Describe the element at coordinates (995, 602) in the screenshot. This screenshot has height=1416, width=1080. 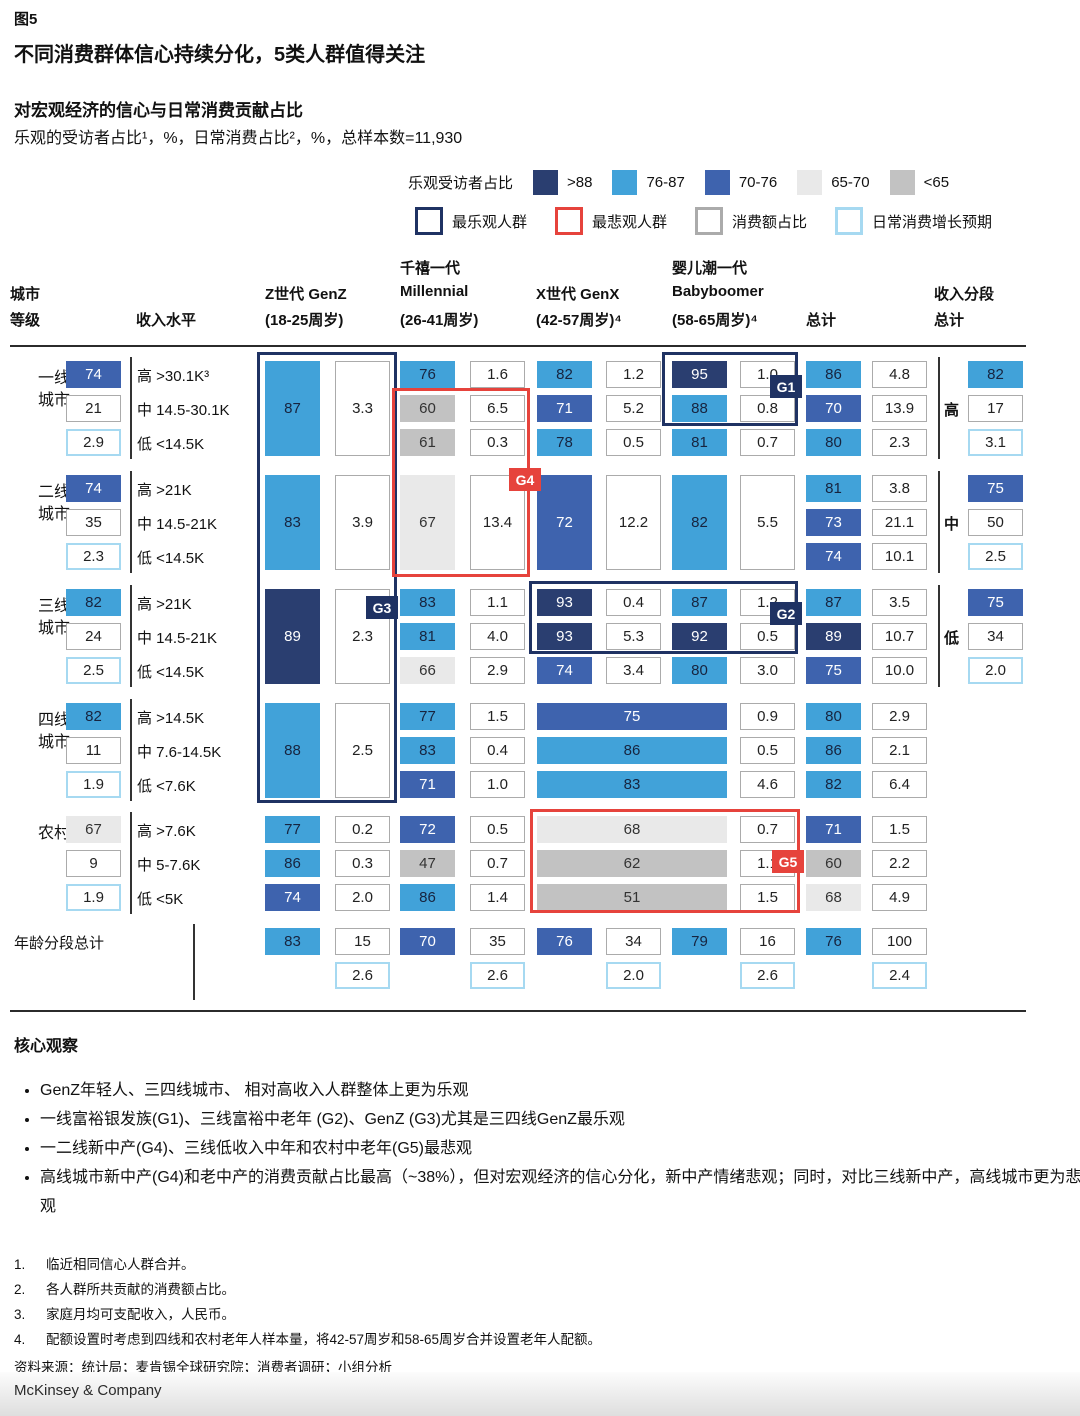
I see `segment-optimism-cell: 75` at that location.